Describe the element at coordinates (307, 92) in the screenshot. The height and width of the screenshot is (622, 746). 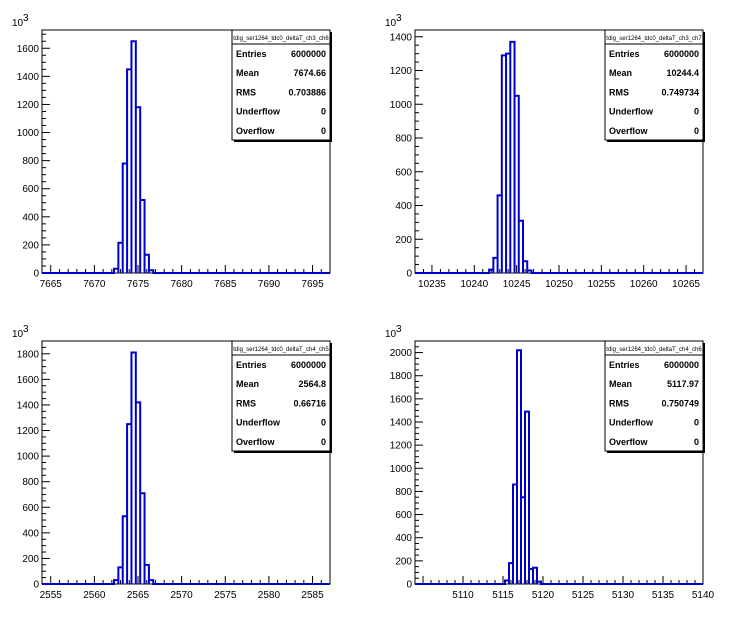
I see `stats-value: 0.703886` at that location.